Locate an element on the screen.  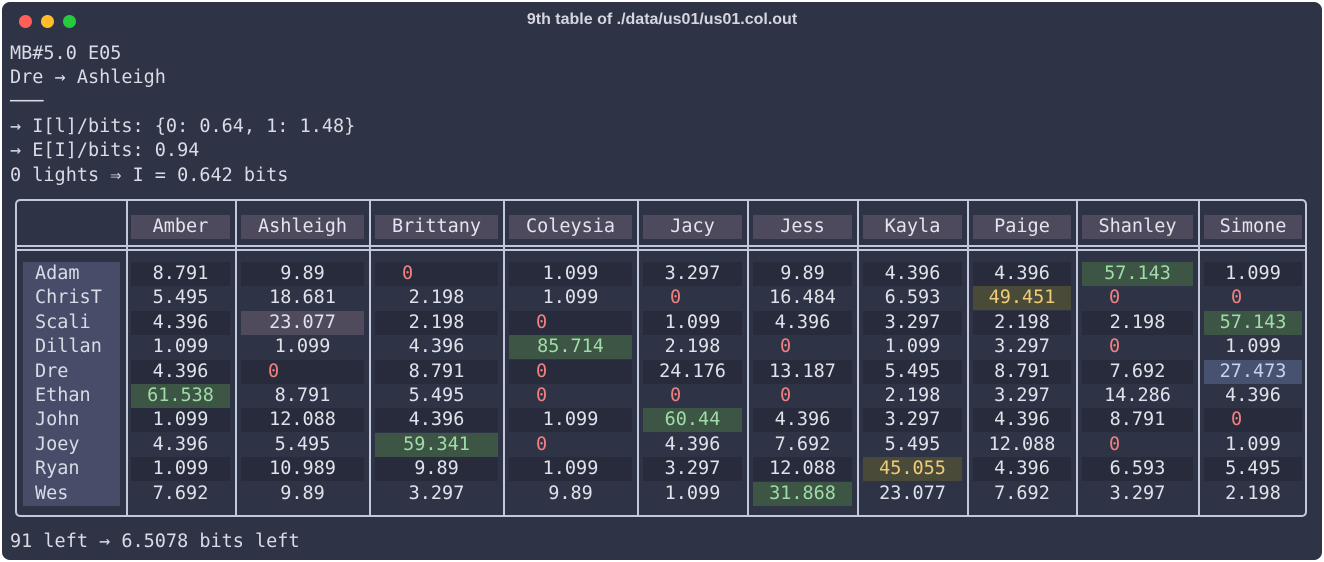
expected-info-line: → E[I]/bits: 0.94 is located at coordinates (105, 150).